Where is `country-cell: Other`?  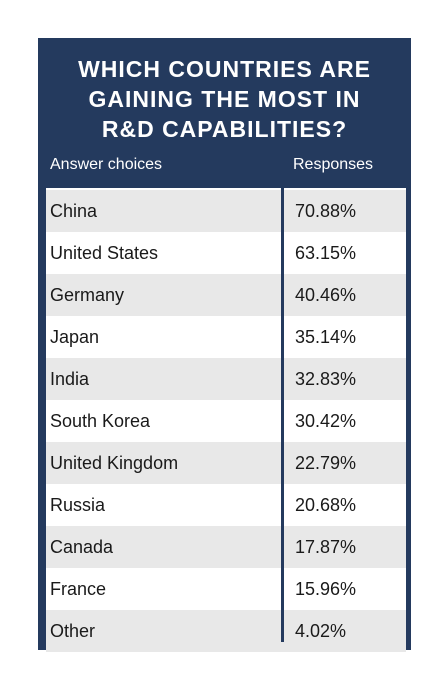 country-cell: Other is located at coordinates (73, 631).